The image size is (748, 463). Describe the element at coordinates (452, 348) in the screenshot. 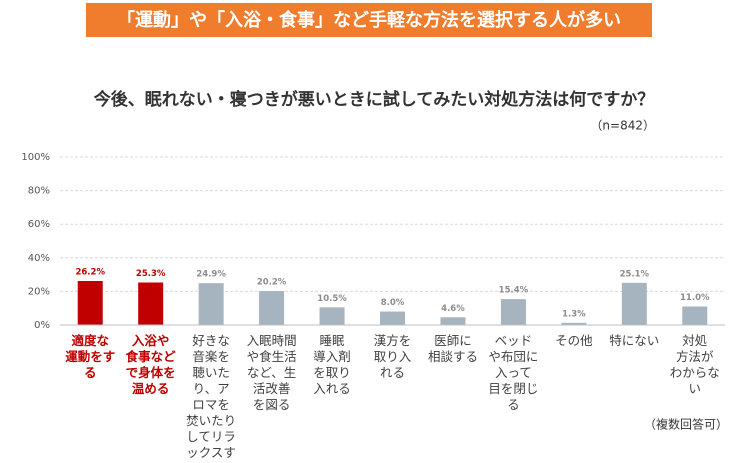

I see `x-tick-label: 医師に 相談する` at that location.